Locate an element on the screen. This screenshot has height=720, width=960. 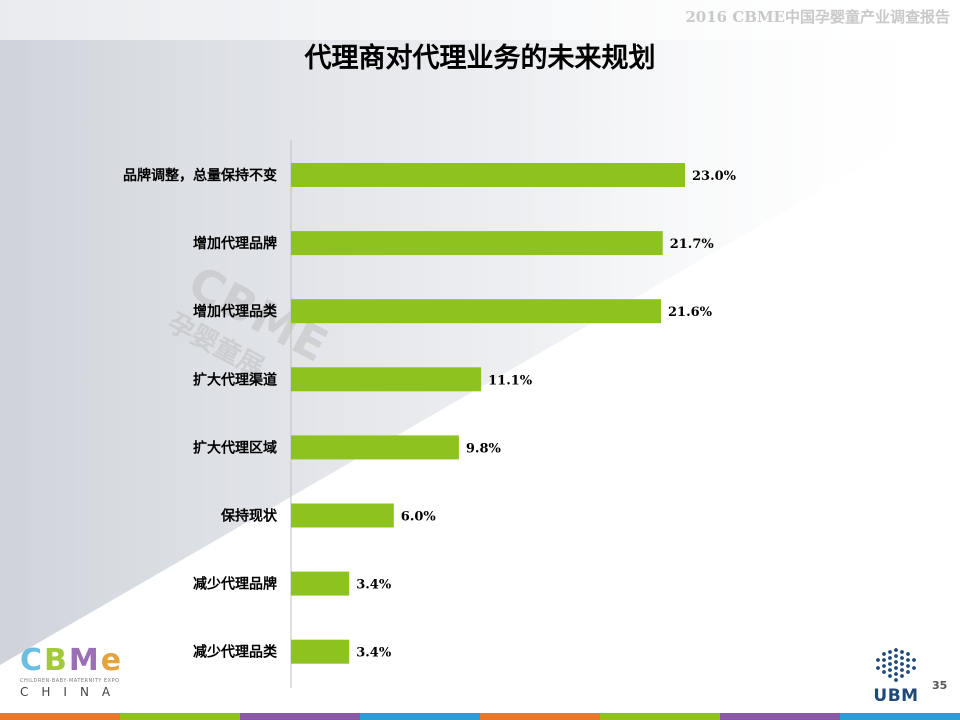
category-label: 扩大代理区域 is located at coordinates (235, 447).